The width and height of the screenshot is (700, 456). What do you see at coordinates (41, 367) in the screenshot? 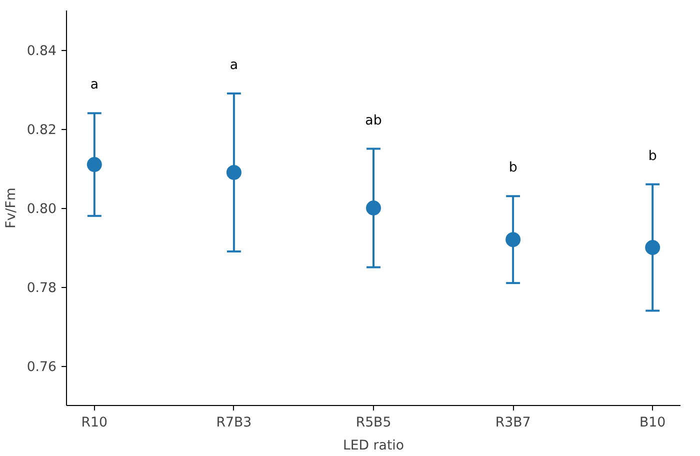
I see `y-tick-label: 0.76` at bounding box center [41, 367].